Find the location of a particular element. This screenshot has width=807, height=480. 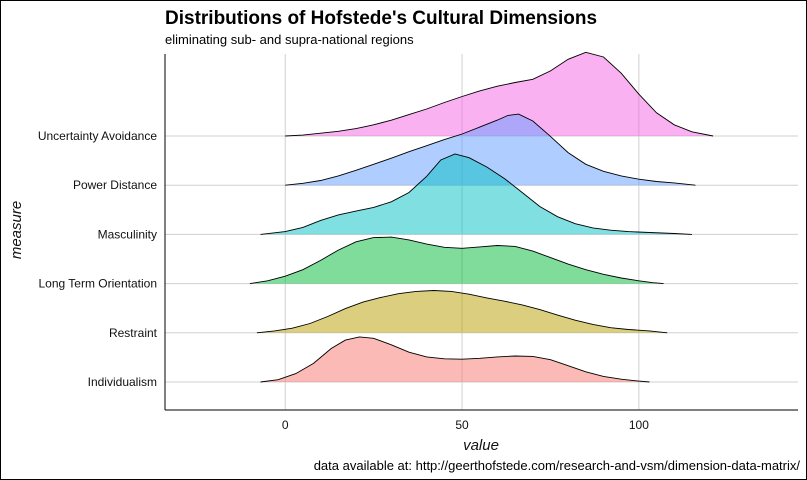

y-tick-label: Individualism is located at coordinates (122, 382).